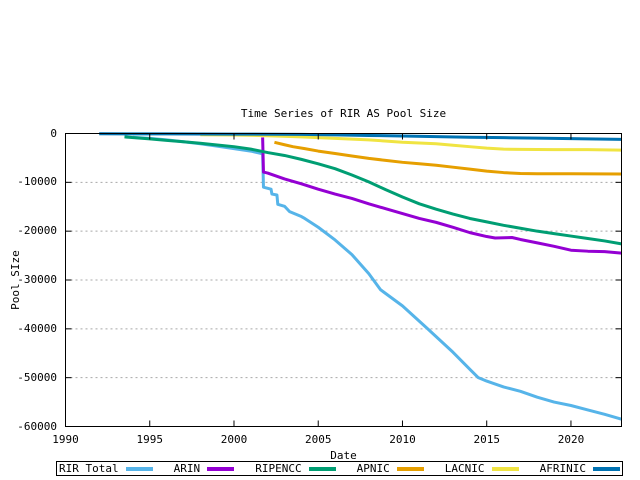 The image size is (640, 480). Describe the element at coordinates (562, 468) in the screenshot. I see `legend-label: AFRINIC` at that location.